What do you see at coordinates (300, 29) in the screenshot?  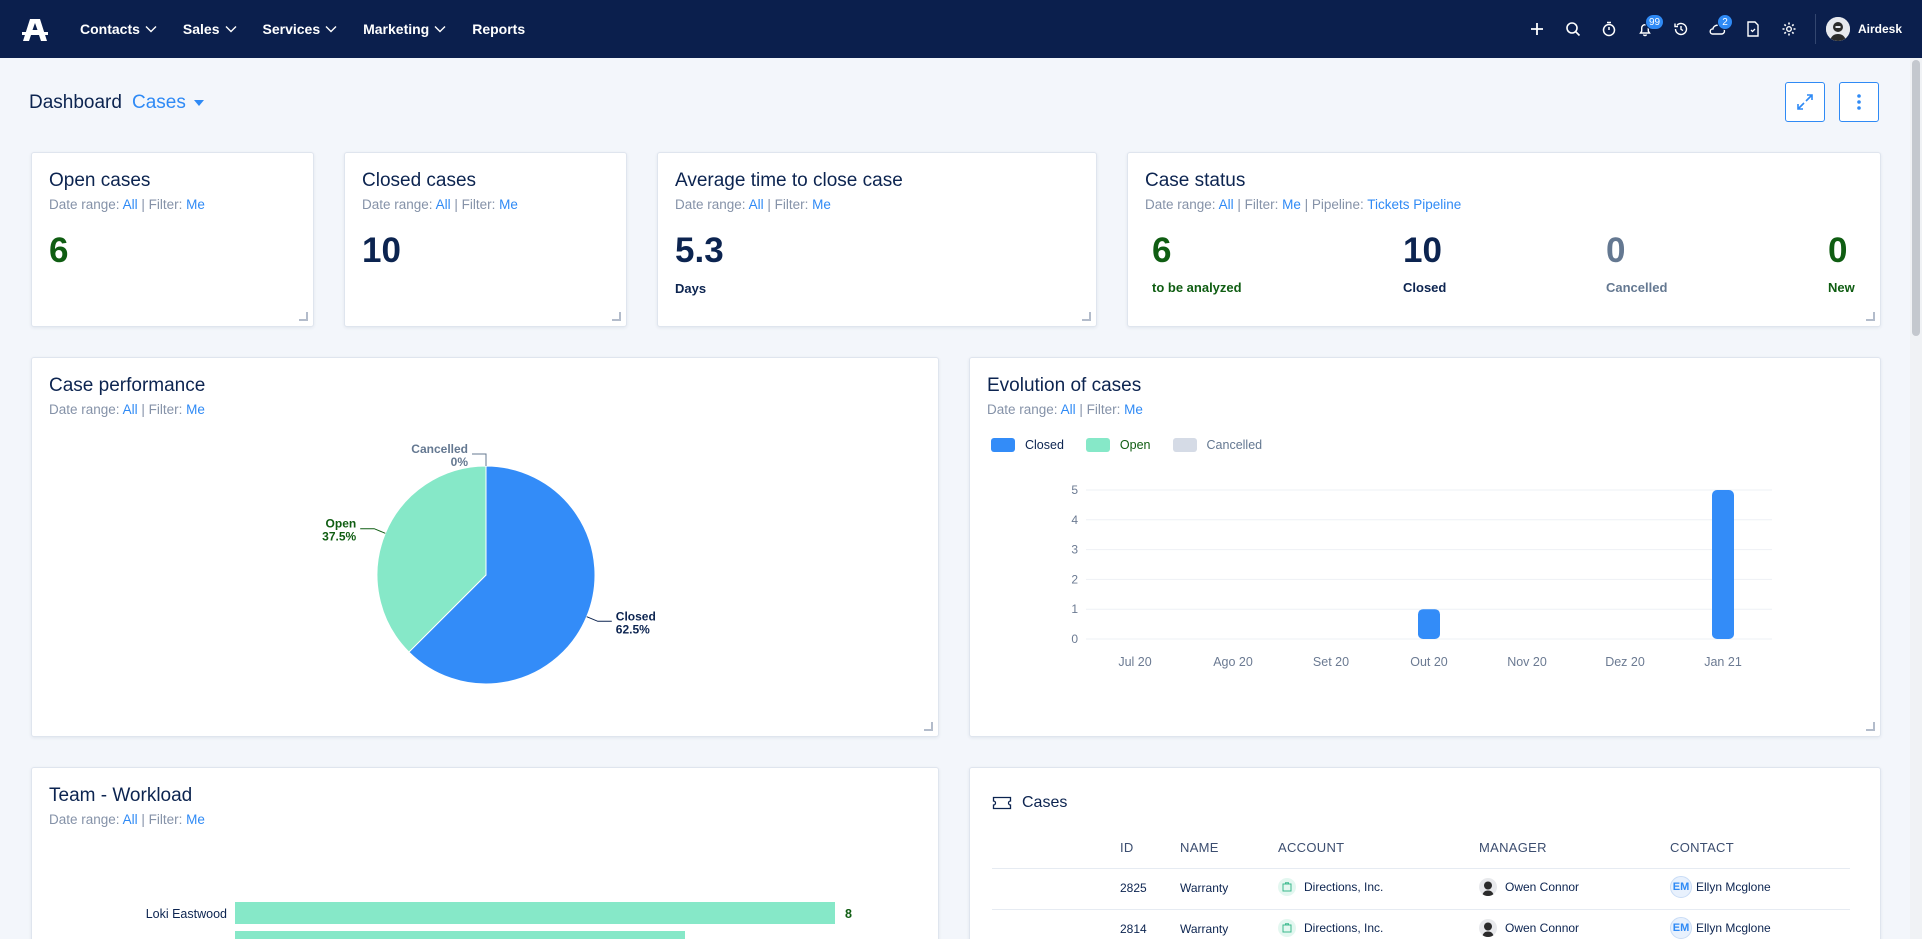 I see `nav-services: Services` at bounding box center [300, 29].